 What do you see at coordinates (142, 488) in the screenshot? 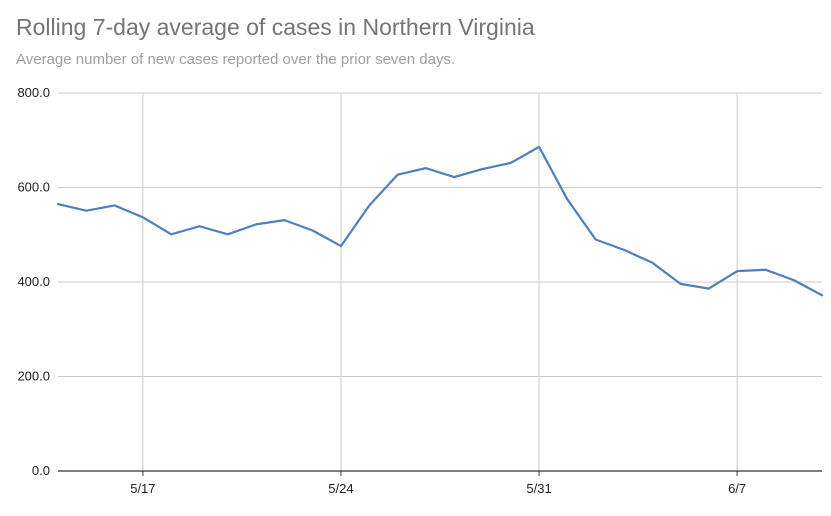
I see `x-tick-label: 5/17` at bounding box center [142, 488].